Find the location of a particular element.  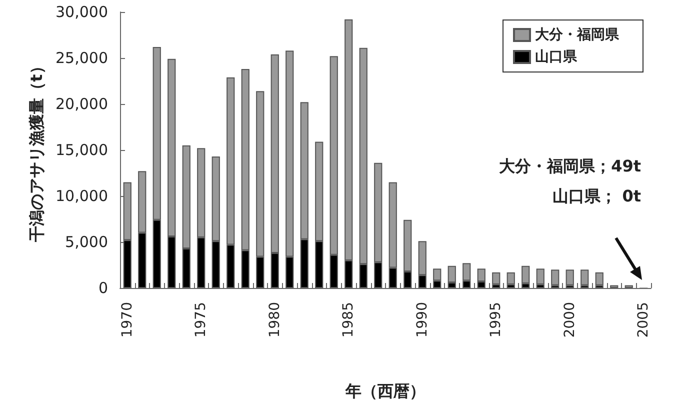

x-axis-title: 年（西暦） is located at coordinates (385, 391).